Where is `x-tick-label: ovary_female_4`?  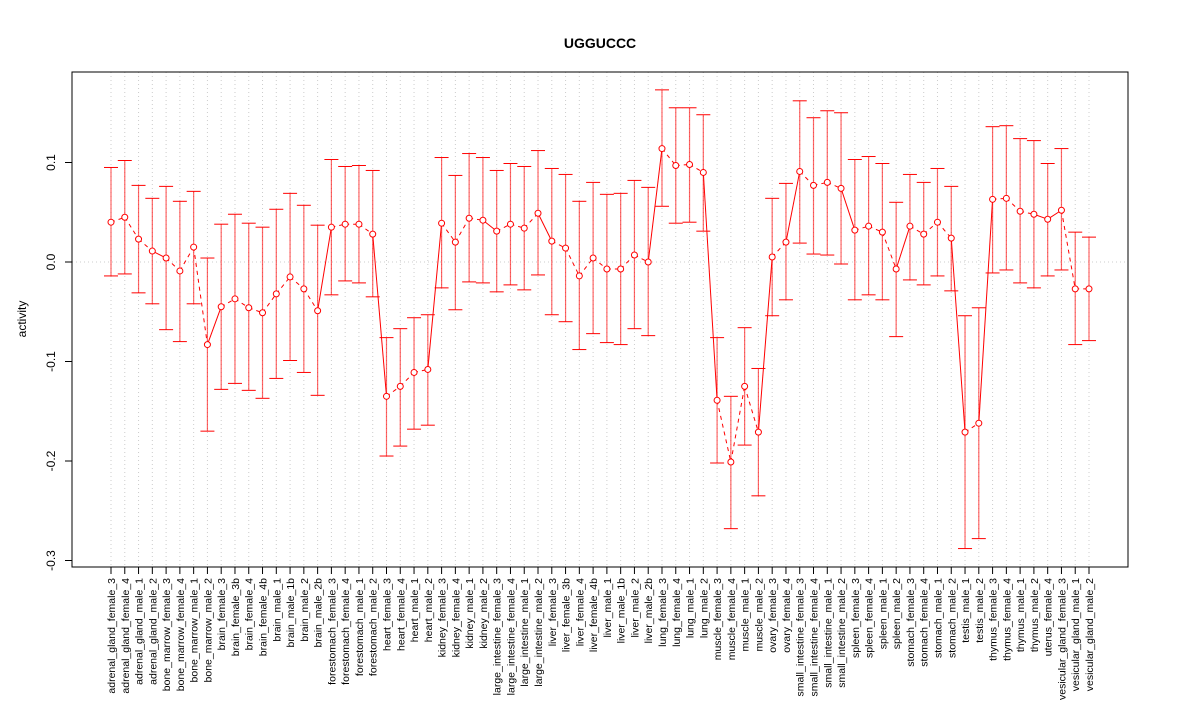
x-tick-label: ovary_female_4 is located at coordinates (787, 615).